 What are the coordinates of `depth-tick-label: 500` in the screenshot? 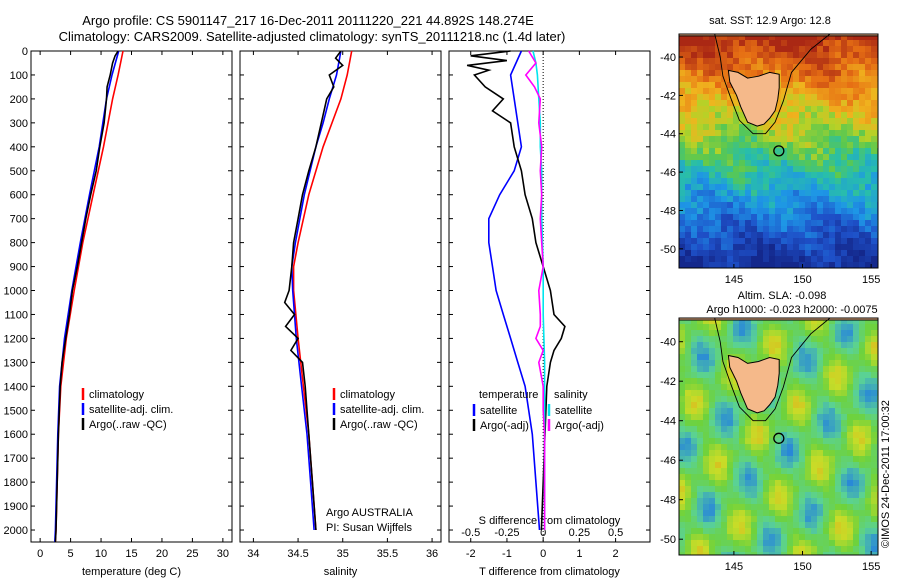 It's located at (19, 172).